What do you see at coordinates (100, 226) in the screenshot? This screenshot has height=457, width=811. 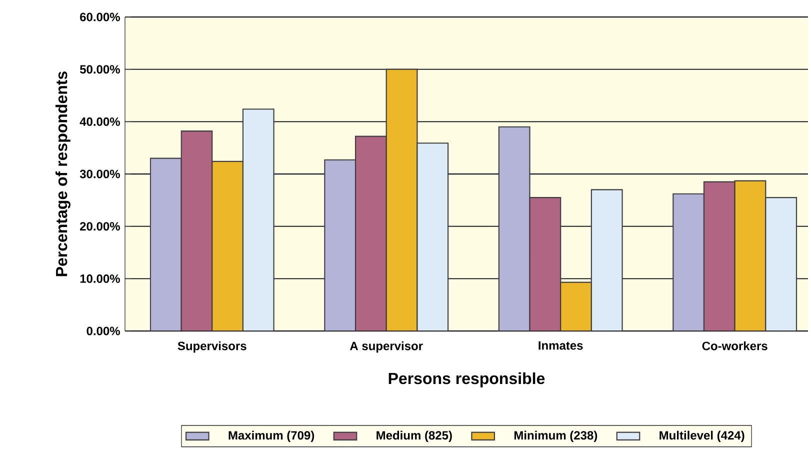 I see `y-tick-label: 20.00%` at bounding box center [100, 226].